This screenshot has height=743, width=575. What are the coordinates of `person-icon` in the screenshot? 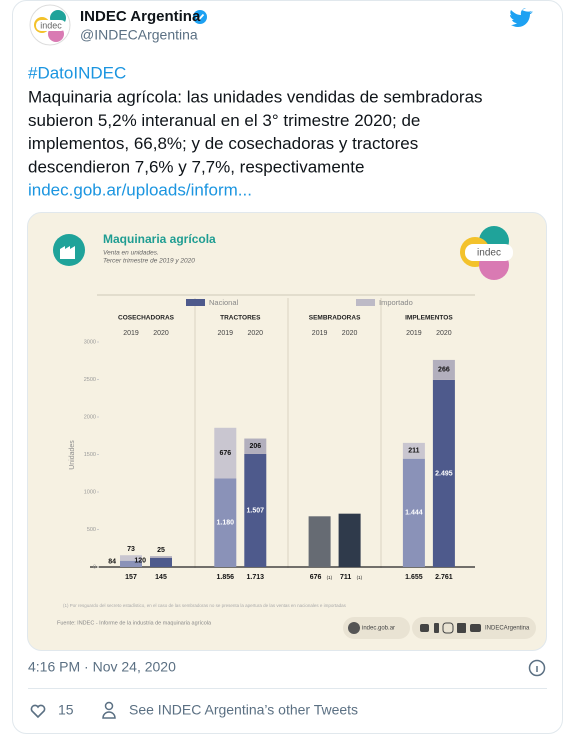 It's located at (109, 706).